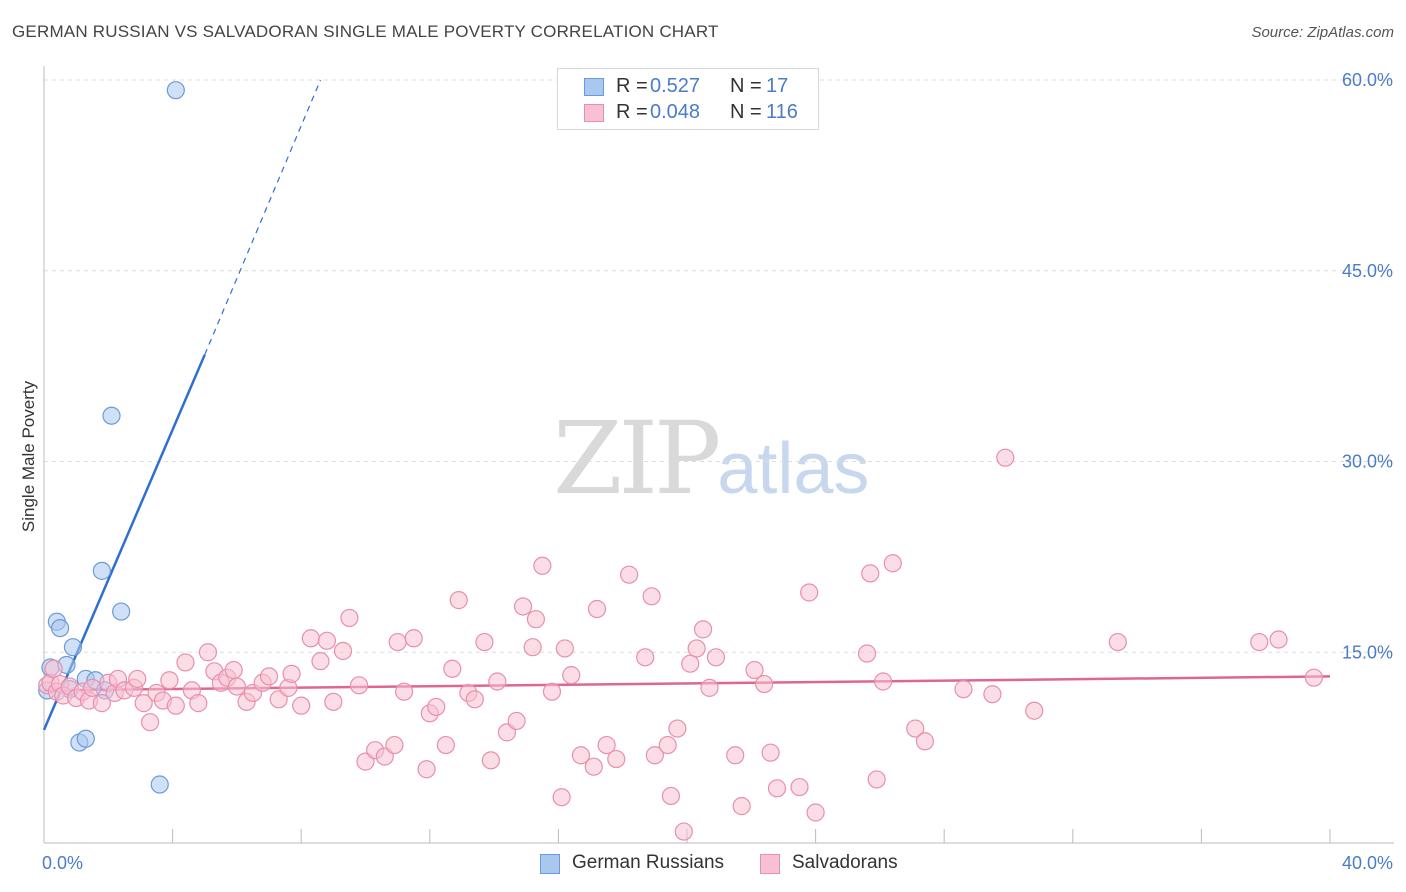 The width and height of the screenshot is (1406, 892). Describe the element at coordinates (1367, 863) in the screenshot. I see `x-tick-label: 40.0%` at that location.